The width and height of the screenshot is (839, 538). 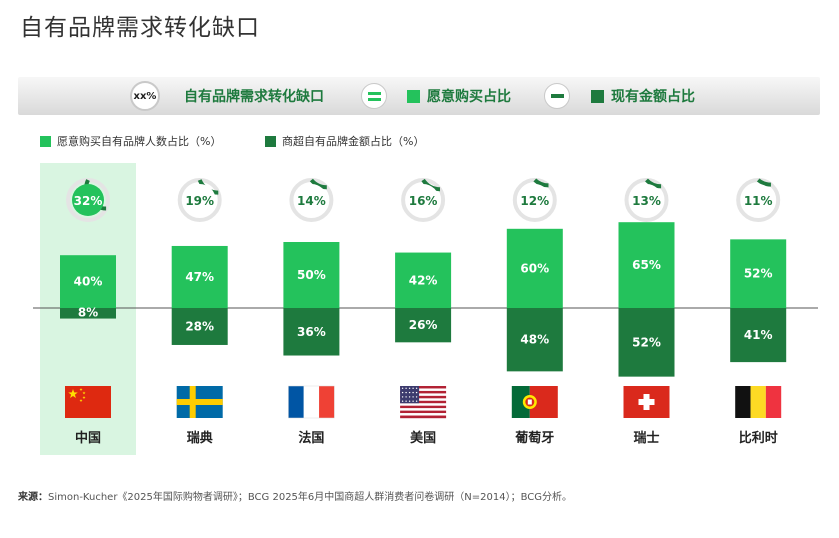 I want to click on category-label: 美国, so click(x=423, y=438).